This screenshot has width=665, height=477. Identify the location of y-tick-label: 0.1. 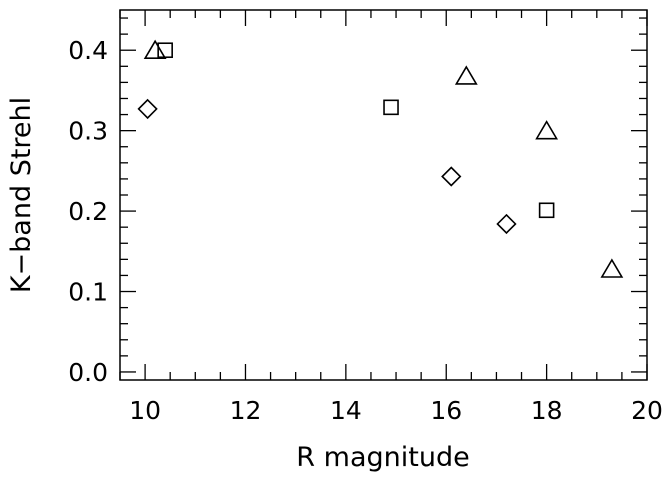
(88, 292).